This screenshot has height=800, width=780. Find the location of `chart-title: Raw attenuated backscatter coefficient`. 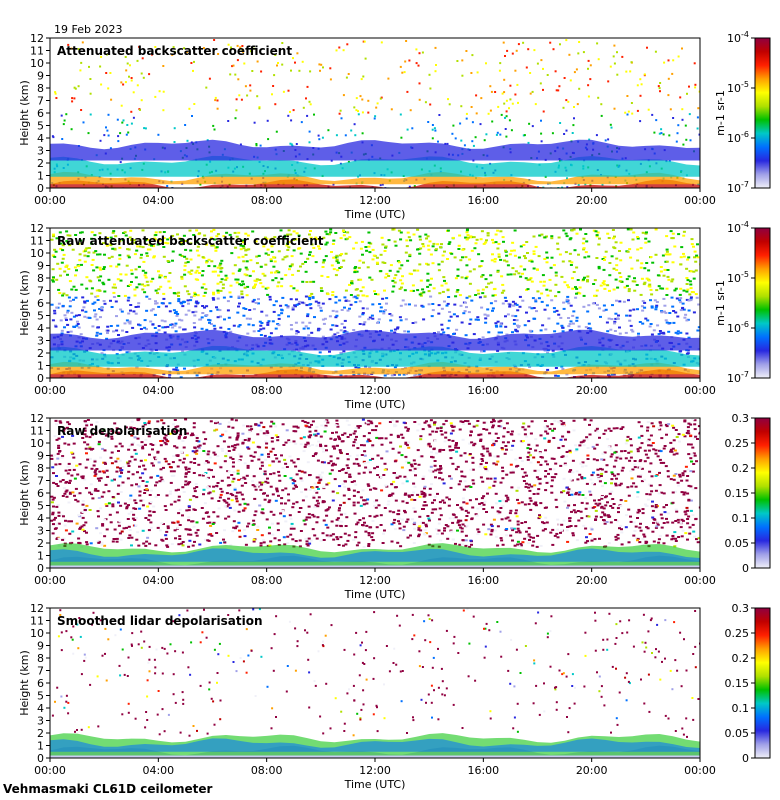

chart-title: Raw attenuated backscatter coefficient is located at coordinates (190, 241).